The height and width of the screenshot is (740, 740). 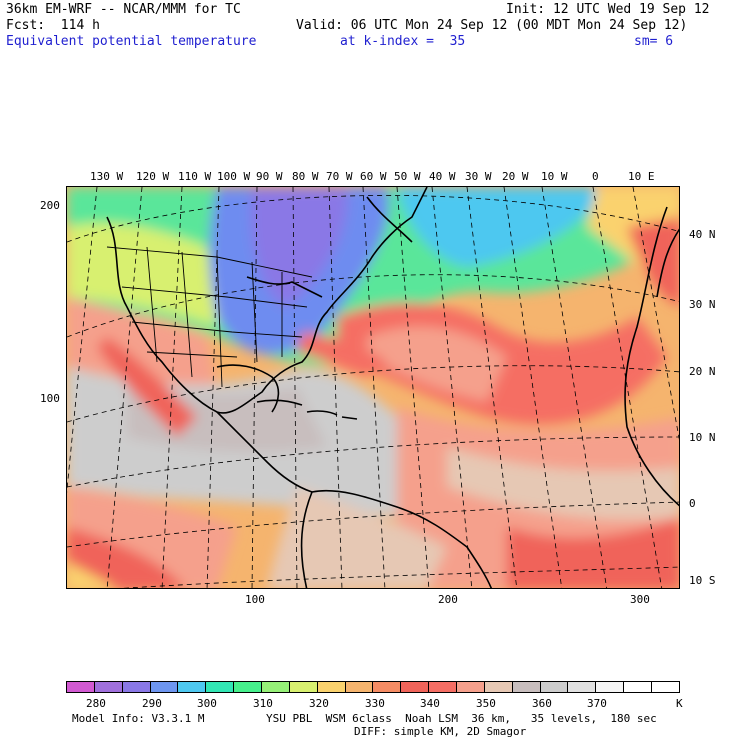 I want to click on smoothing-label: sm= 6, so click(x=654, y=41).